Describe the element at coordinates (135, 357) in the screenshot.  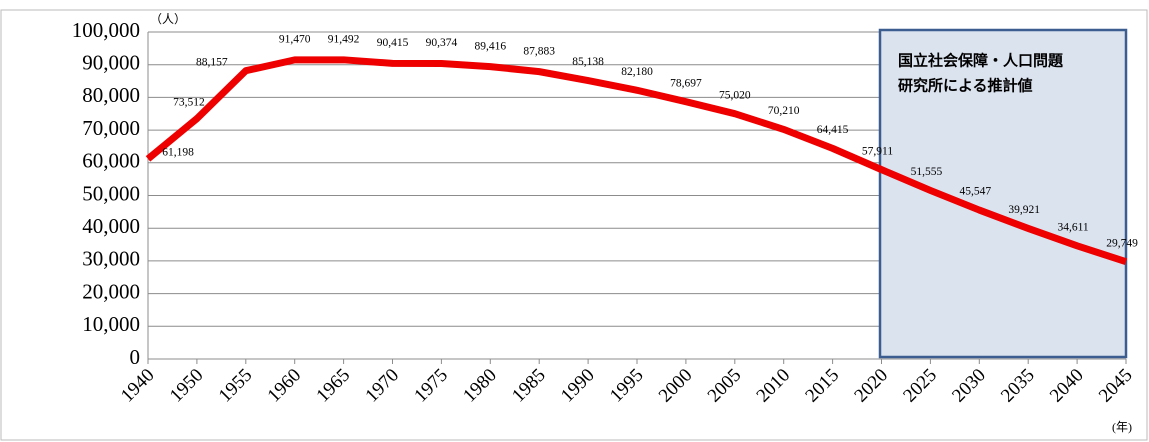
I see `y-tick-label: 0` at that location.